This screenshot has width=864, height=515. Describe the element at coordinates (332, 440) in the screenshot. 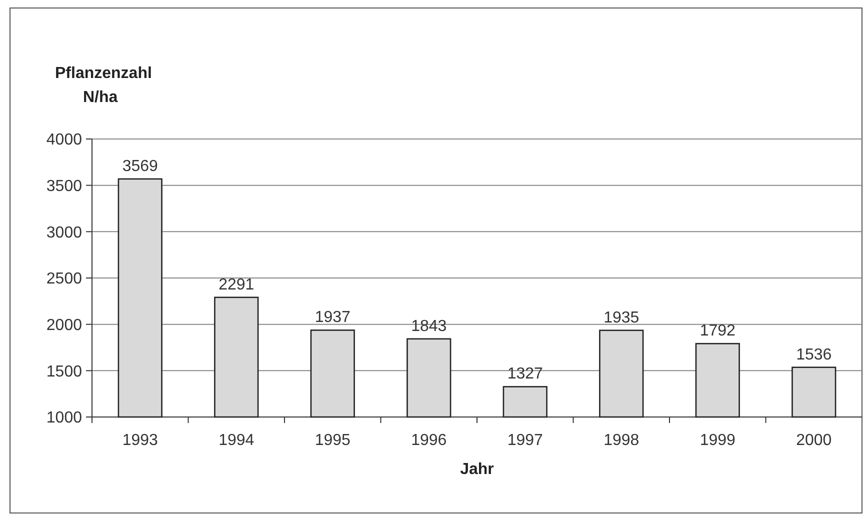

I see `x-tick-label: 1995` at that location.